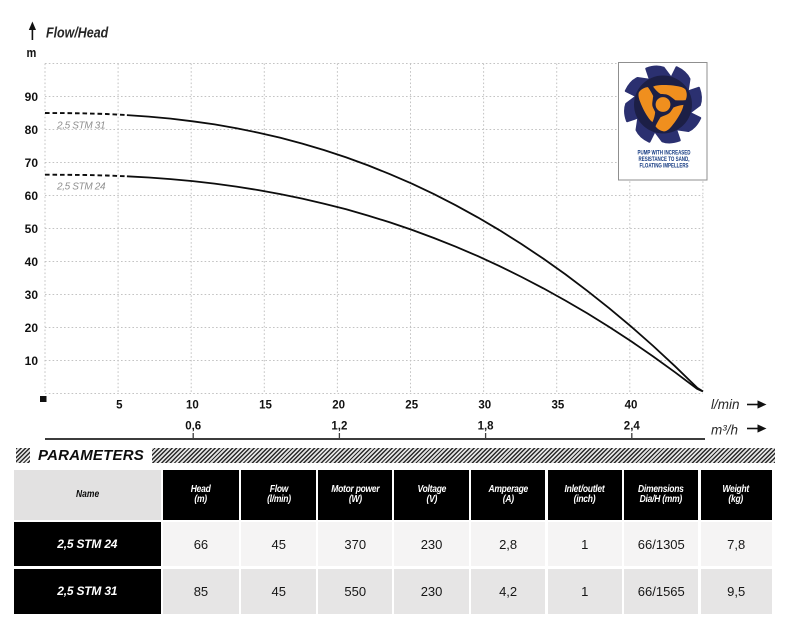  Describe the element at coordinates (265, 406) in the screenshot. I see `svg-text: 15` at that location.